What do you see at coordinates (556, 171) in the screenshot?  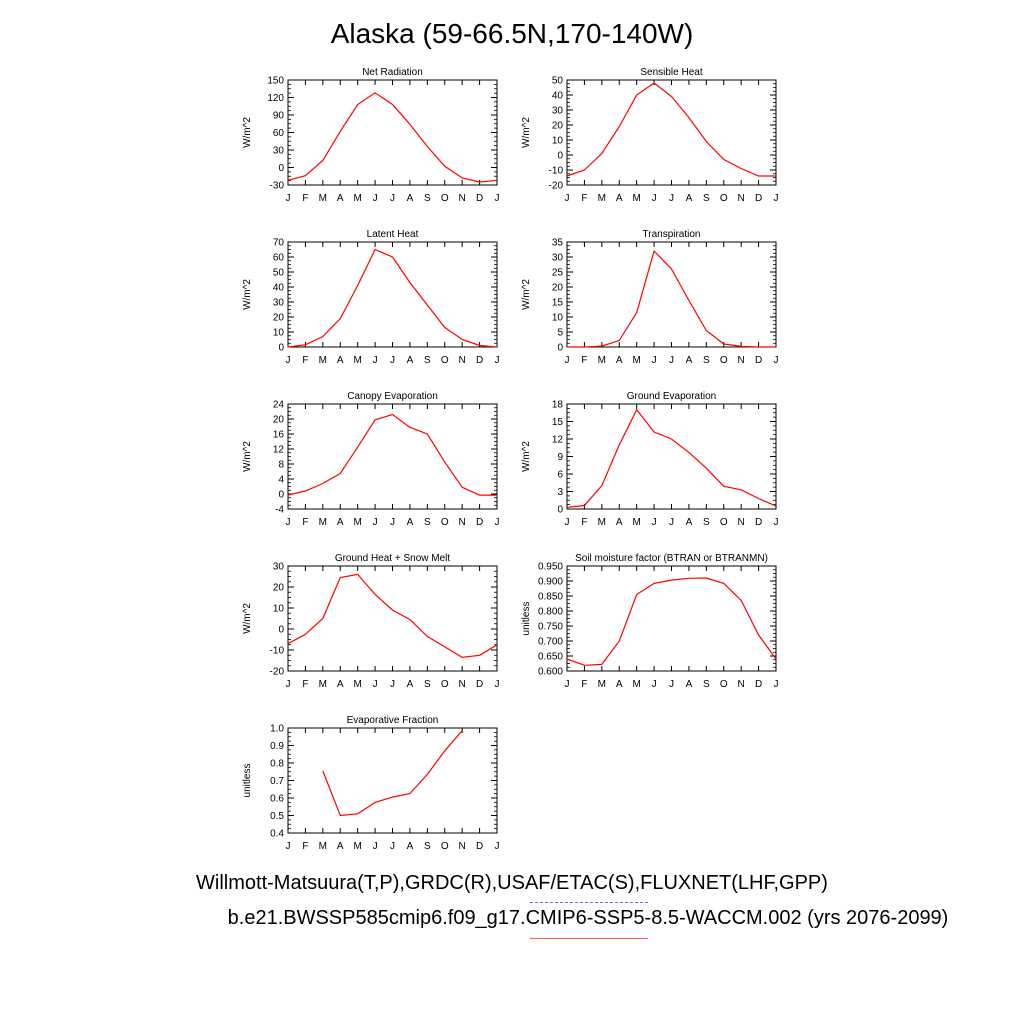 I see `y-tick-label: -10` at bounding box center [556, 171].